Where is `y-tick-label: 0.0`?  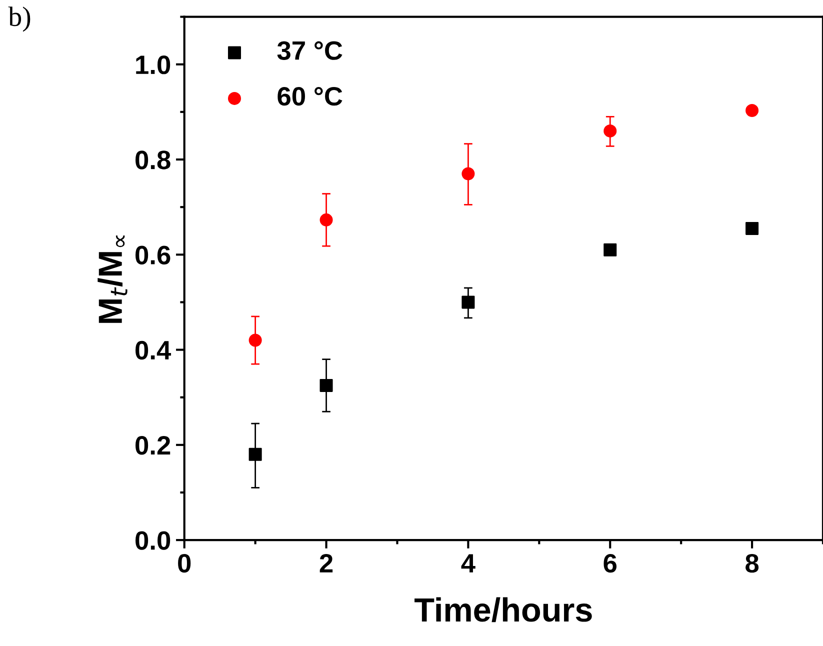
y-tick-label: 0.0 is located at coordinates (153, 540).